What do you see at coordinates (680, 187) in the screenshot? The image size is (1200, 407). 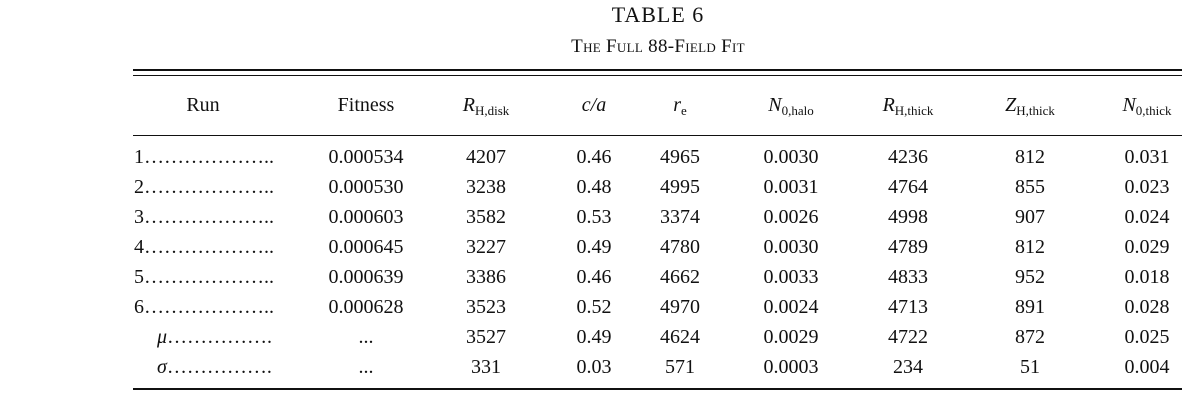 I see `table-cell: 4995` at bounding box center [680, 187].